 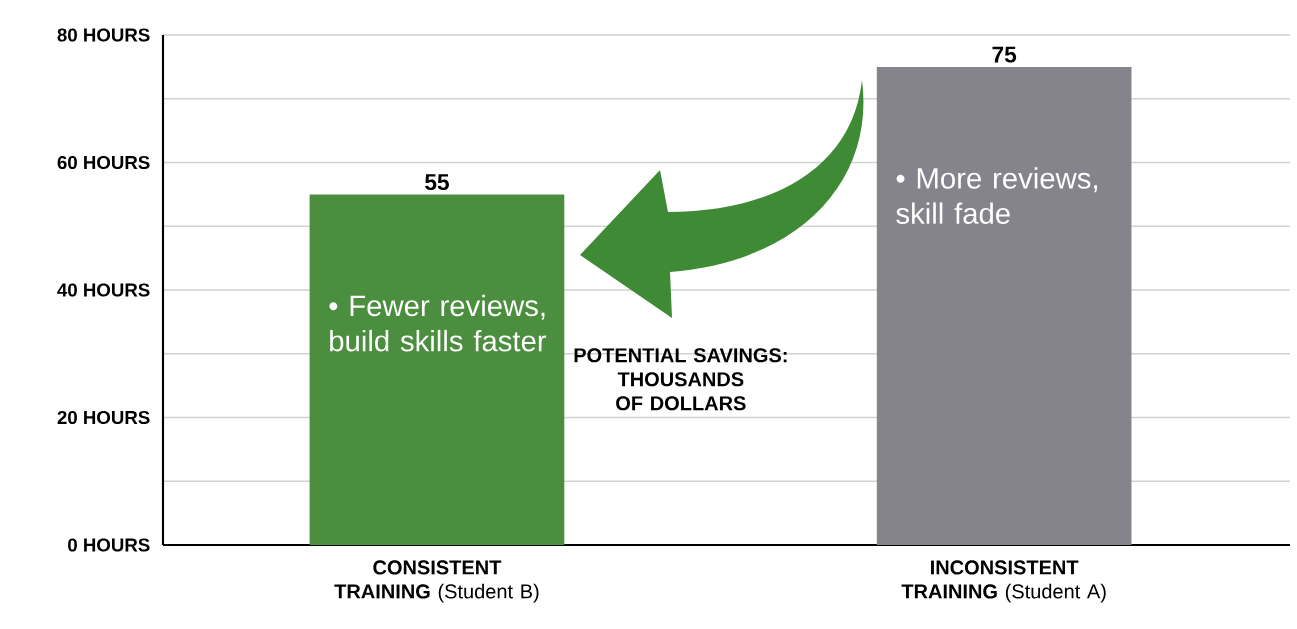 What do you see at coordinates (1004, 54) in the screenshot?
I see `data-label: 75` at bounding box center [1004, 54].